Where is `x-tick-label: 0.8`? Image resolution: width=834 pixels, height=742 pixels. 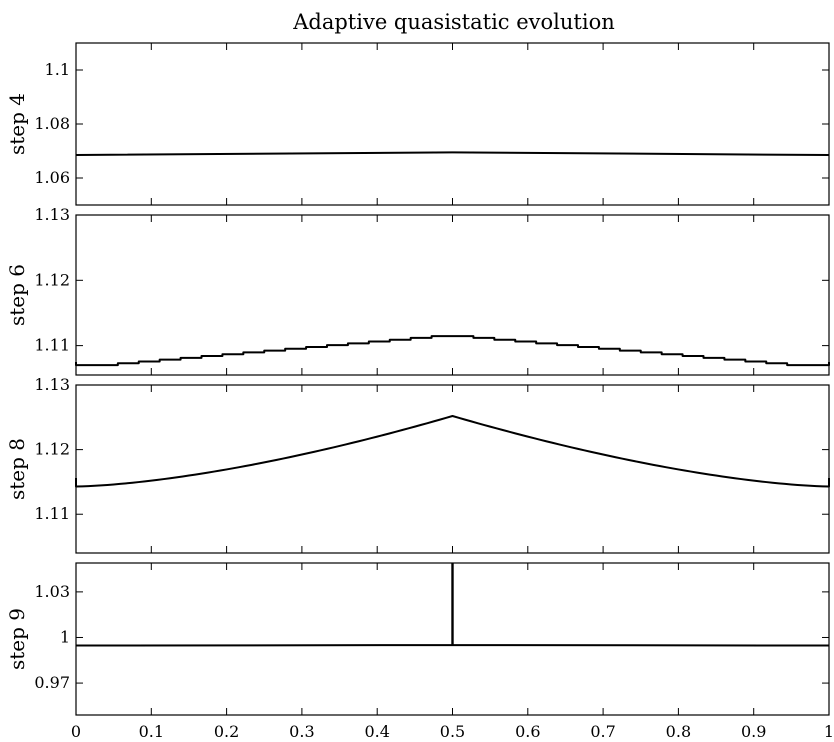 x-tick-label: 0.8 is located at coordinates (678, 731).